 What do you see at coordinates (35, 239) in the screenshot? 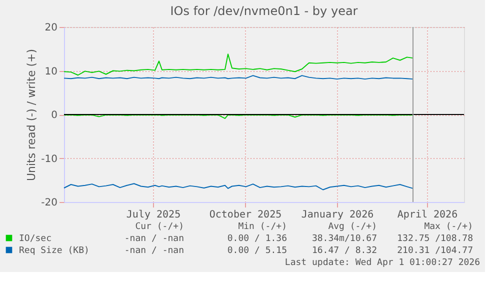
I see `legend-label: IO/sec` at bounding box center [35, 239].